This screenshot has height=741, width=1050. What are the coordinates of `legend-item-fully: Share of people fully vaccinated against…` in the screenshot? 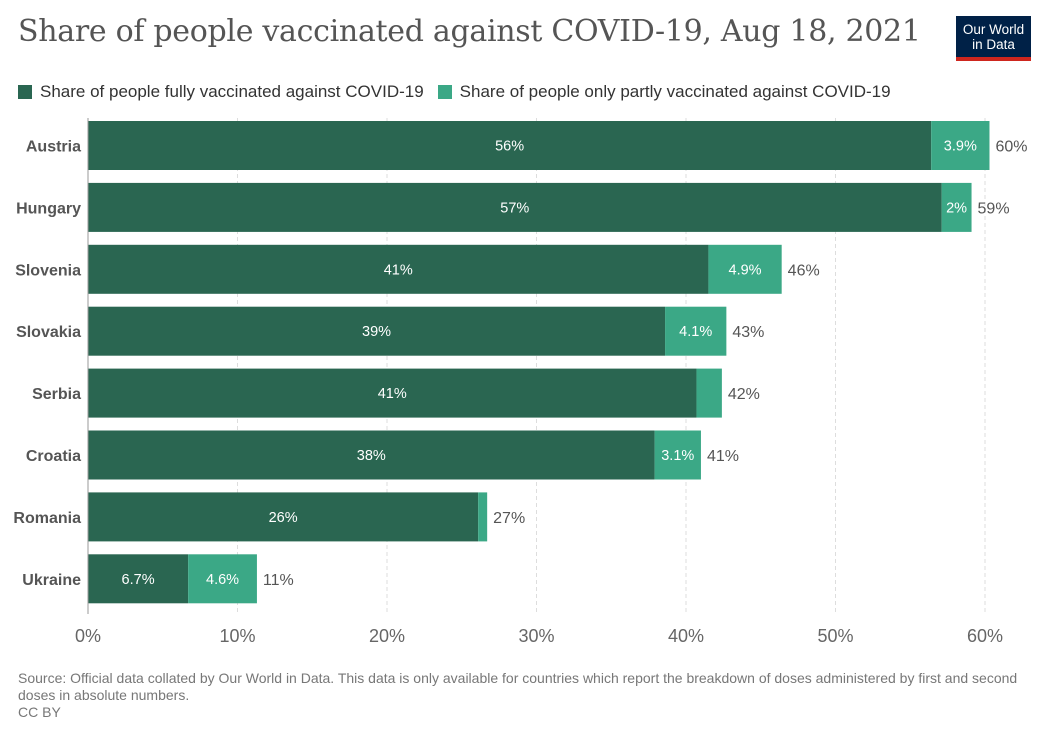 It's located at (221, 92).